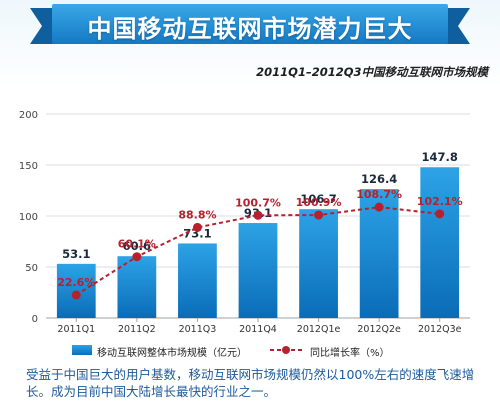 This screenshot has height=408, width=500. I want to click on banner-ribbon-shape, so click(250, 24).